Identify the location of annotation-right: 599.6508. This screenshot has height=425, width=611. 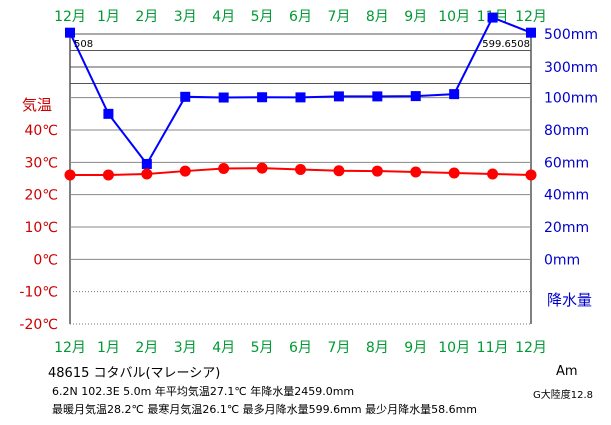
(506, 44).